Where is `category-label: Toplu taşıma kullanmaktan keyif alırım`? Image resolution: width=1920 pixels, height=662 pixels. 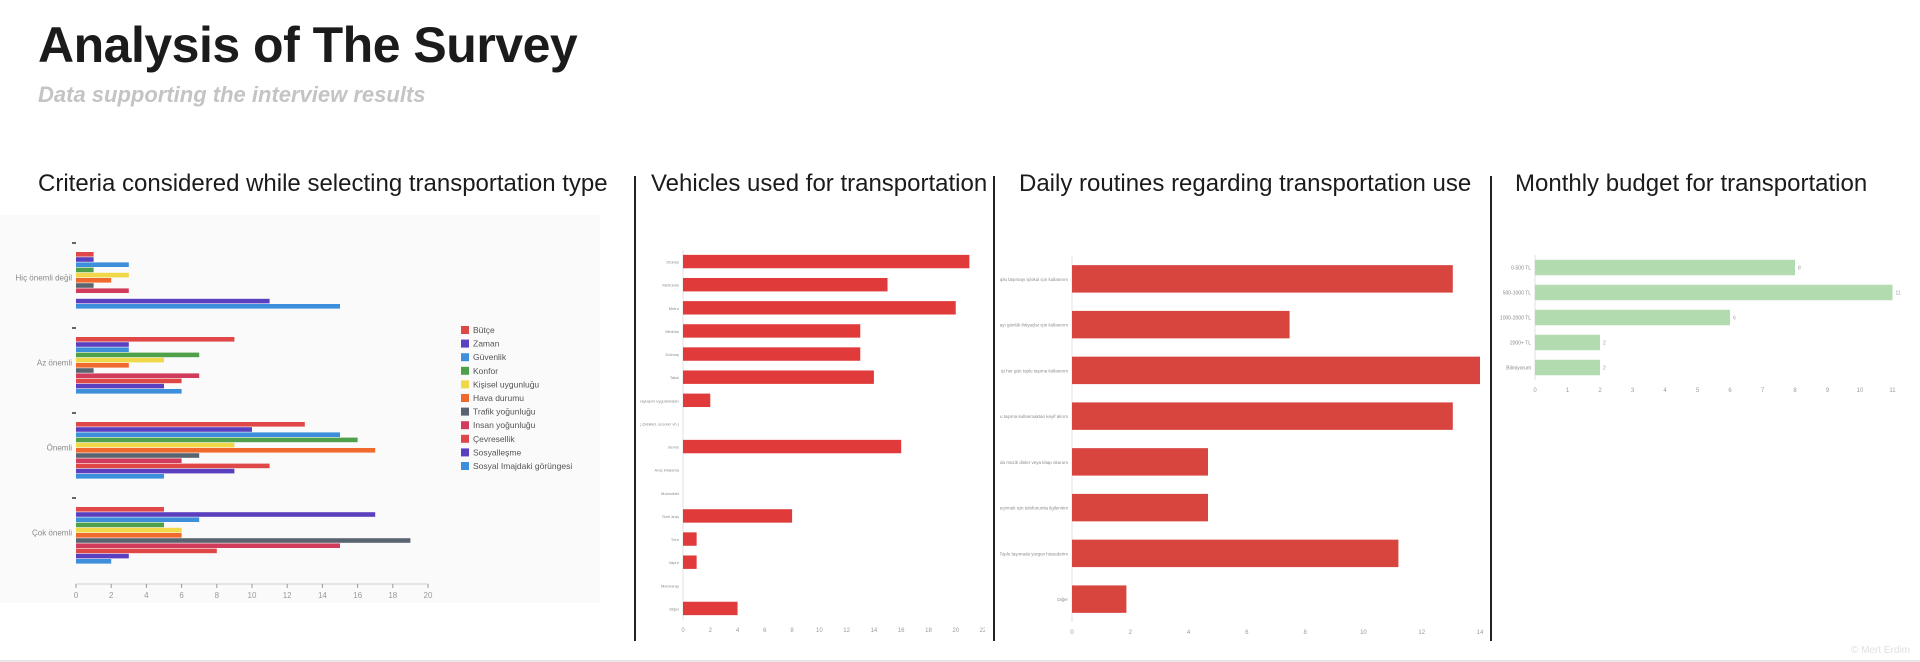
category-label: Toplu taşıma kullanmaktan keyif alırım is located at coordinates (1034, 416).